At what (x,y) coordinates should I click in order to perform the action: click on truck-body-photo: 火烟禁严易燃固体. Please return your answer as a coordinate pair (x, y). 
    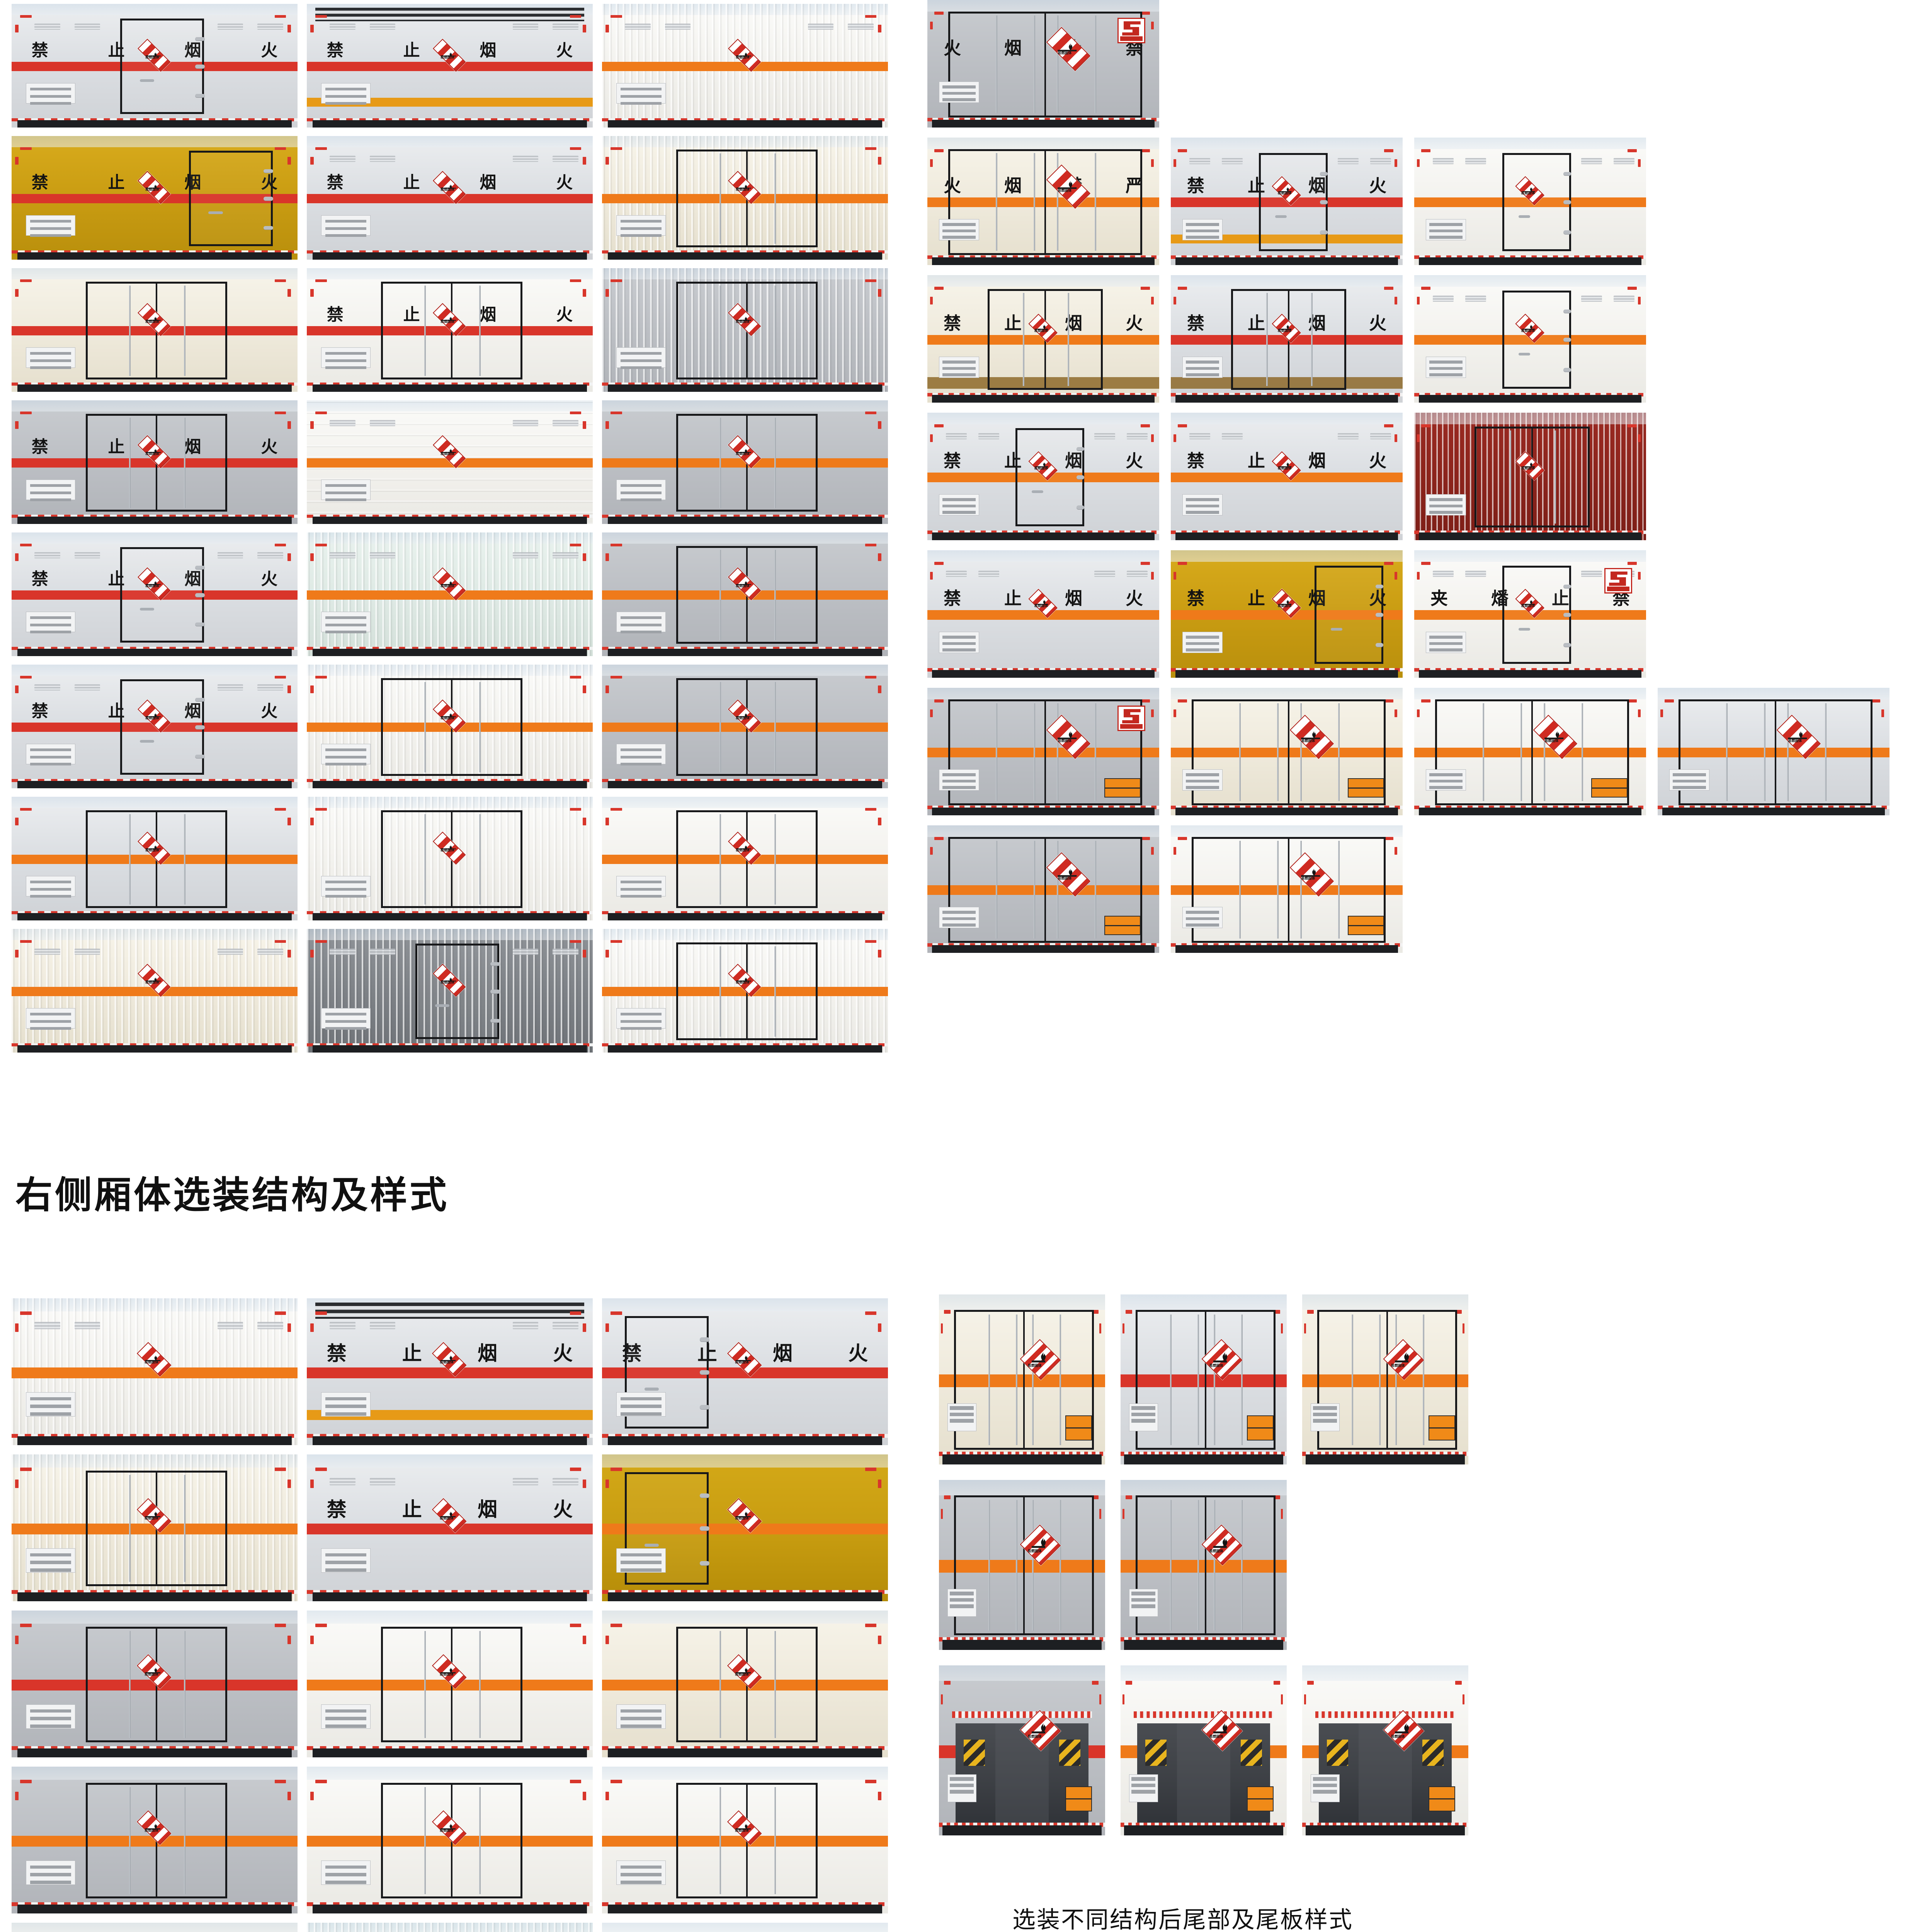
    Looking at the image, I should click on (1043, 202).